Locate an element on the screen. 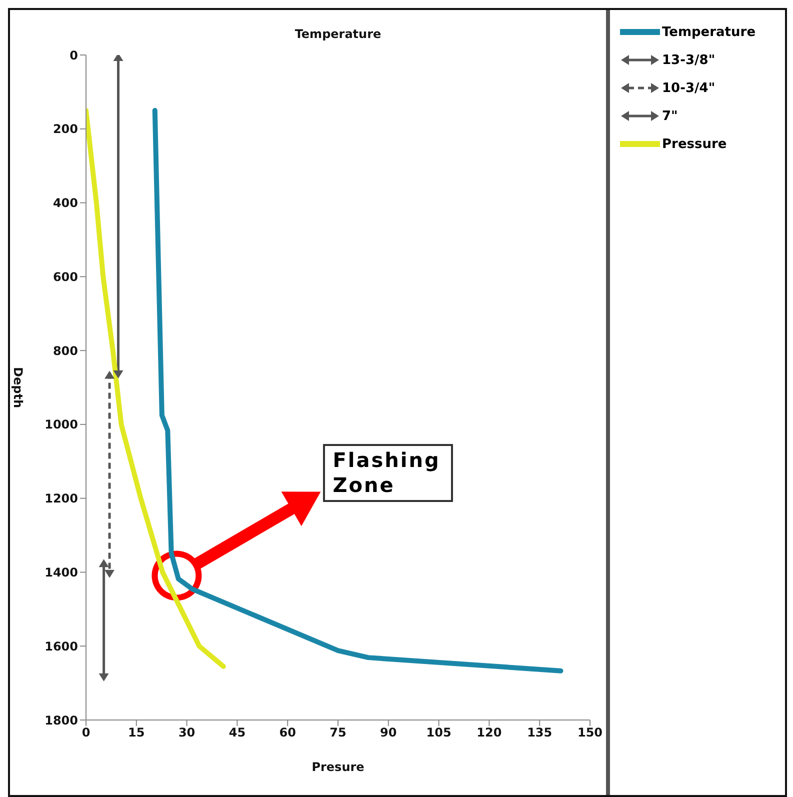  y-tick-label: 1800 is located at coordinates (61, 720).